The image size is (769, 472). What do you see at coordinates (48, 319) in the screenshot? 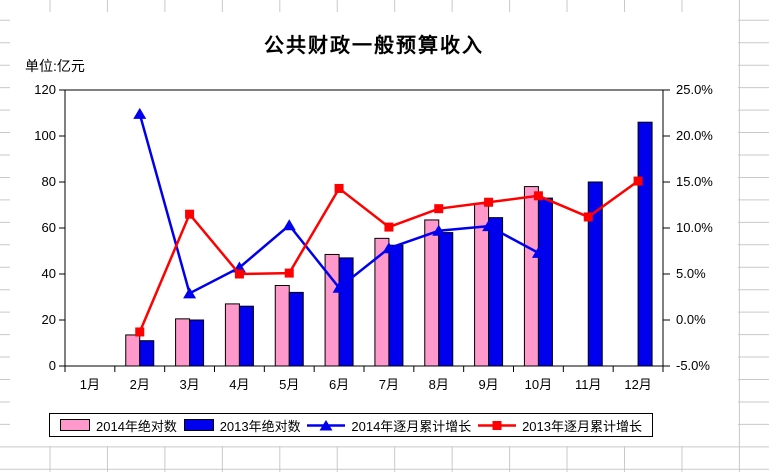
I see `left-axis-tick-label: 20` at bounding box center [48, 319].